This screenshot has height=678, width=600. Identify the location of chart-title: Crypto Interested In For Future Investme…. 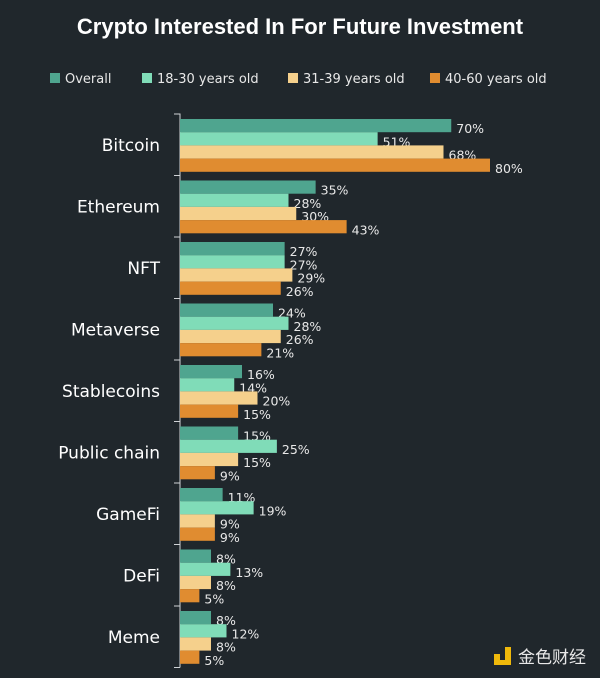
(300, 26).